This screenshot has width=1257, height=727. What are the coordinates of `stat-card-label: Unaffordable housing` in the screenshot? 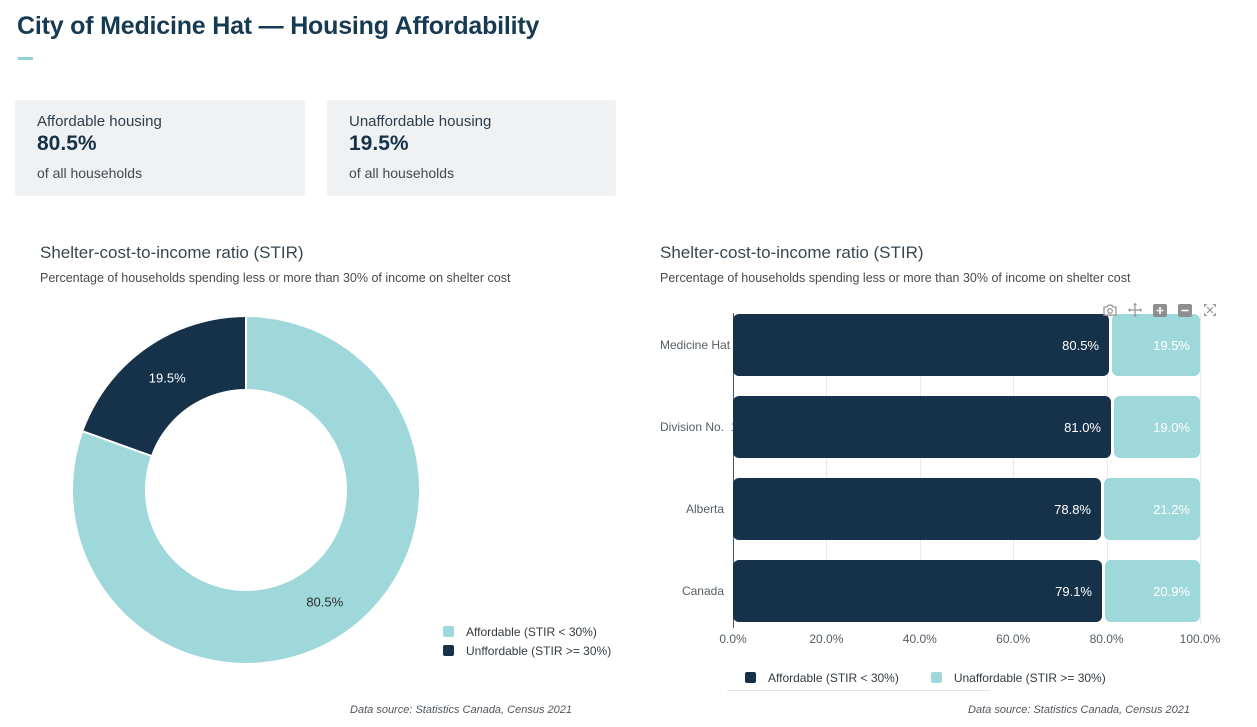 It's located at (420, 121).